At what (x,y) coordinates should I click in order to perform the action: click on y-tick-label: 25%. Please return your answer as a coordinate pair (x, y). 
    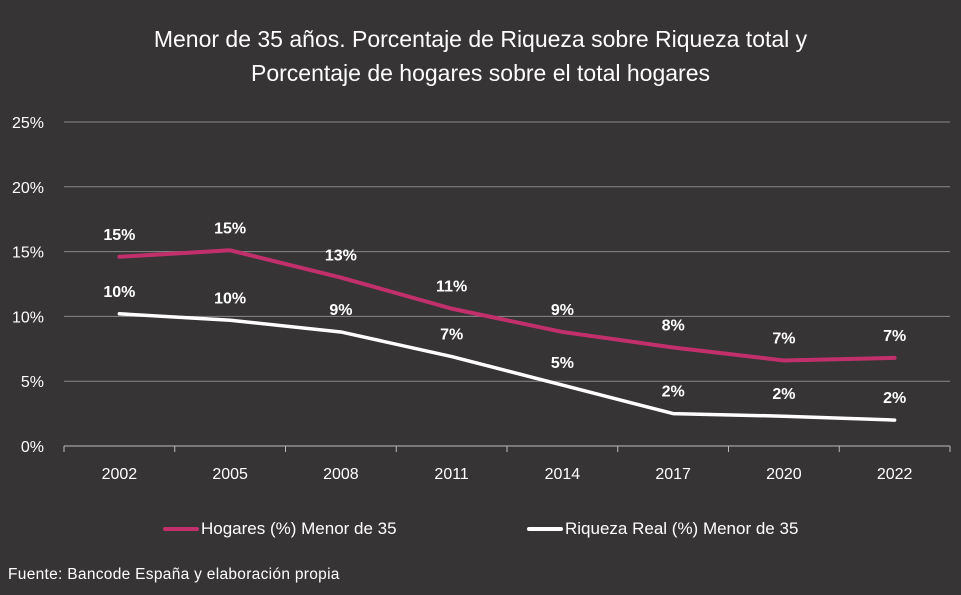
    Looking at the image, I should click on (28, 123).